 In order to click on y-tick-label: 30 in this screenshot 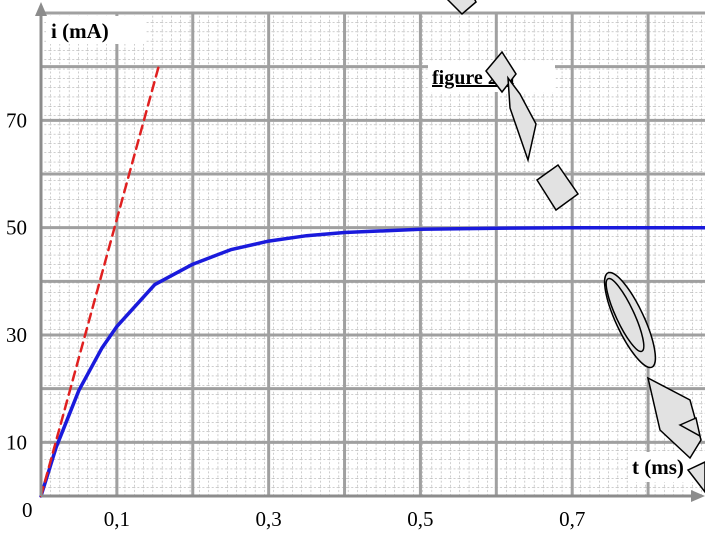, I will do `click(16, 335)`.